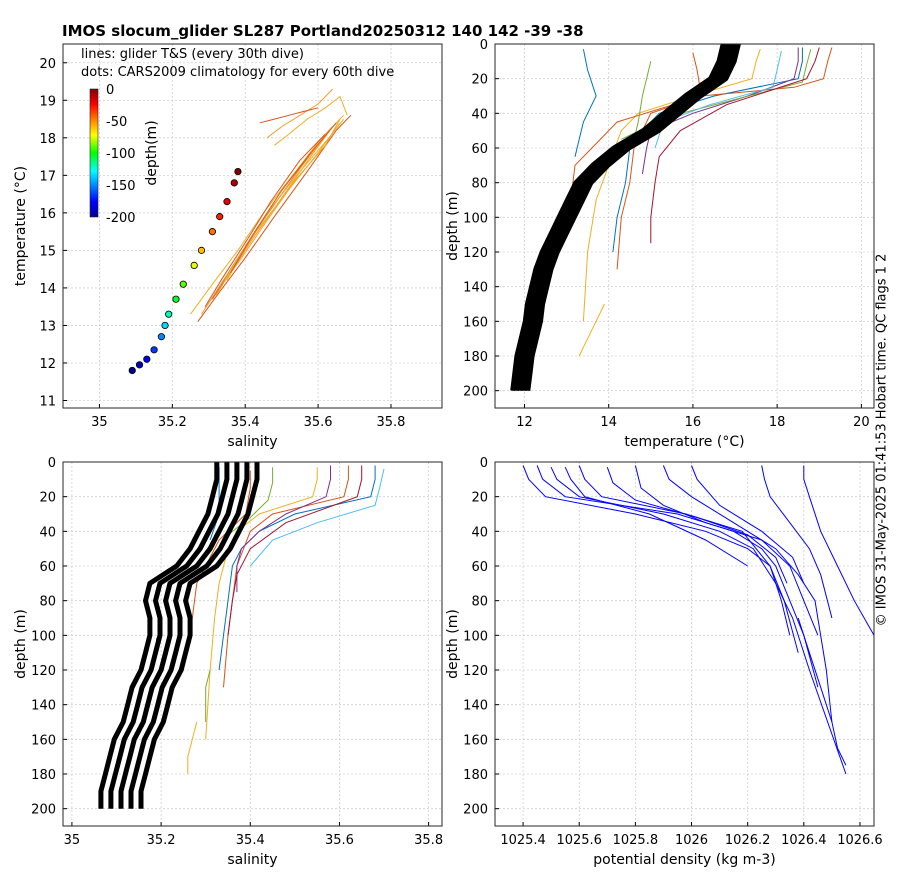  What do you see at coordinates (121, 218) in the screenshot?
I see `colorbar-tick-label: -200` at bounding box center [121, 218].